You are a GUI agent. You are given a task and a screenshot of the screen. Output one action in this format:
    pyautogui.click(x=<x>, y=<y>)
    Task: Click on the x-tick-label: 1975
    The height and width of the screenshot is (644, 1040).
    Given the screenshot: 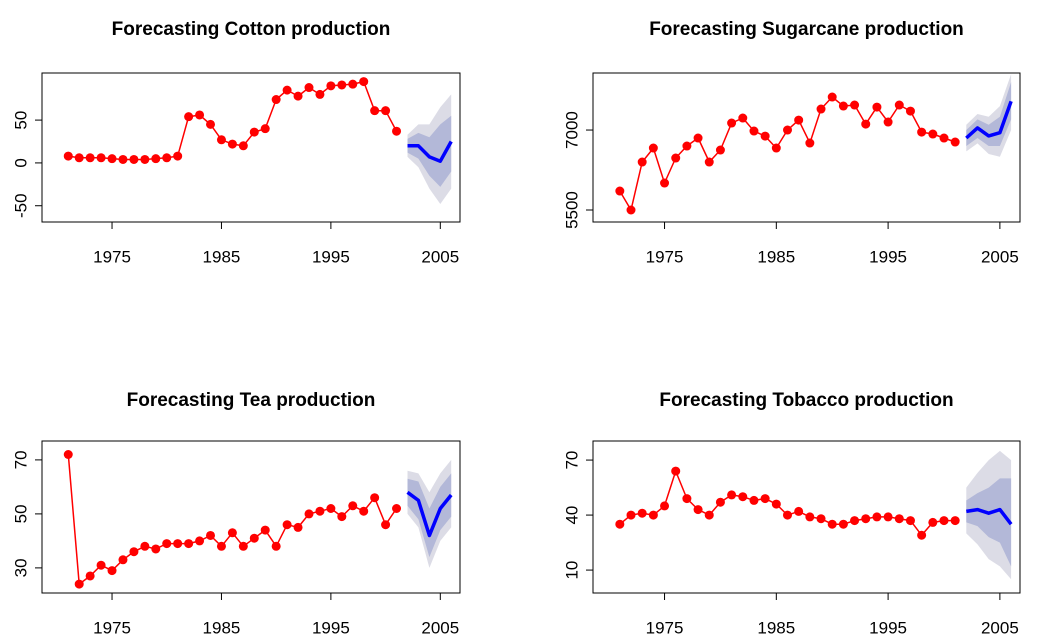 What is the action you would take?
    pyautogui.click(x=112, y=256)
    